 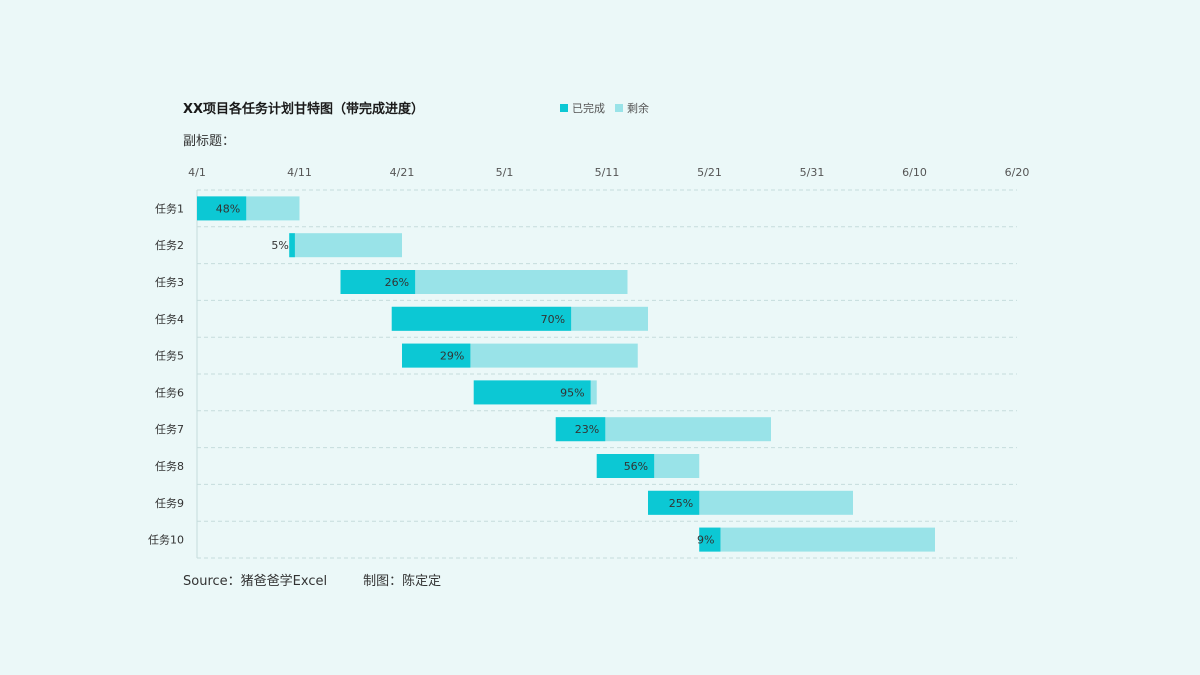 What do you see at coordinates (572, 392) in the screenshot?
I see `progress-label: 95%` at bounding box center [572, 392].